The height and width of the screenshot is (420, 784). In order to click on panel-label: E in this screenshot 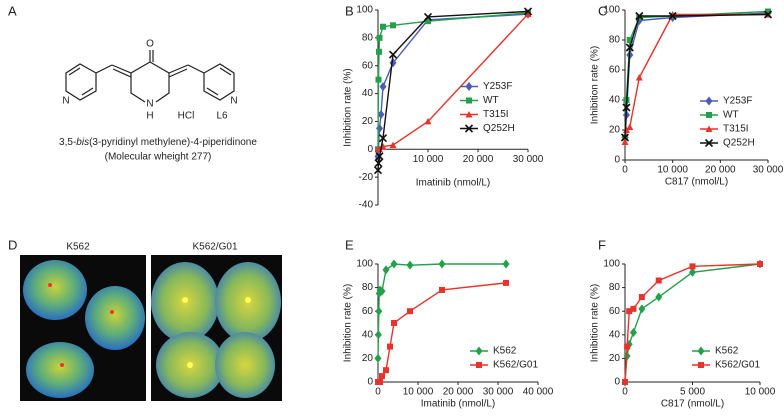, I will do `click(349, 244)`.